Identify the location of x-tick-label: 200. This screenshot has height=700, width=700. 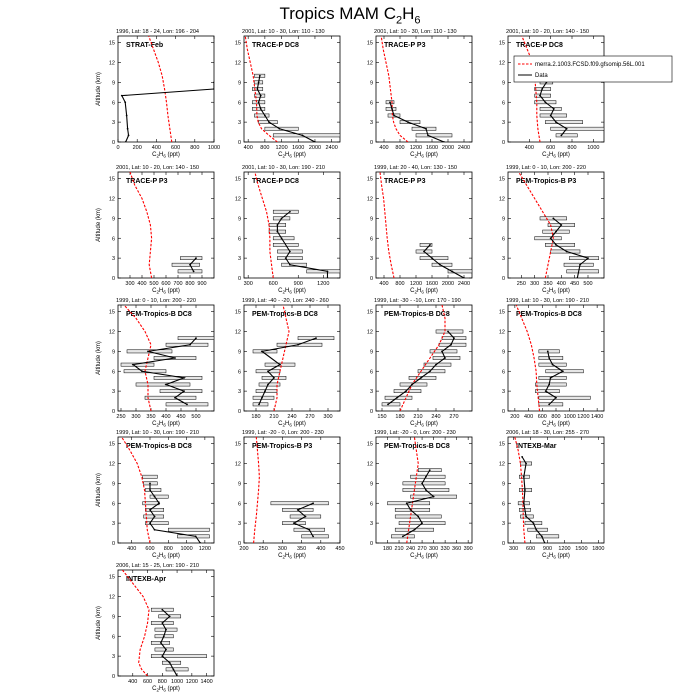
(137, 148).